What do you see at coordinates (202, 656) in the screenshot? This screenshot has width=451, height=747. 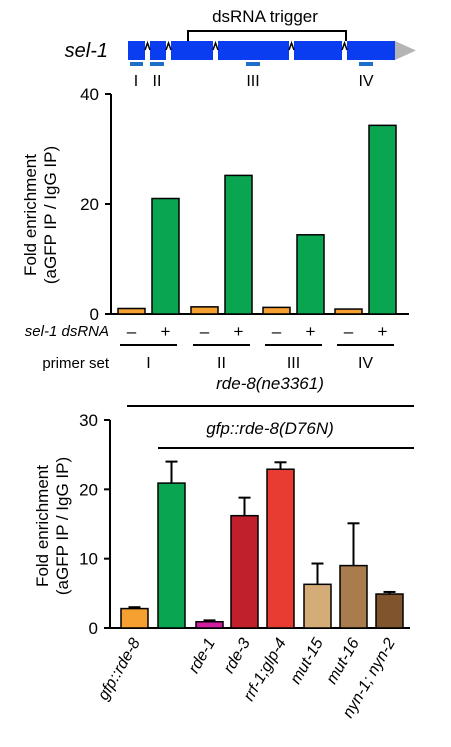 I see `x-tick-label: rde-1` at bounding box center [202, 656].